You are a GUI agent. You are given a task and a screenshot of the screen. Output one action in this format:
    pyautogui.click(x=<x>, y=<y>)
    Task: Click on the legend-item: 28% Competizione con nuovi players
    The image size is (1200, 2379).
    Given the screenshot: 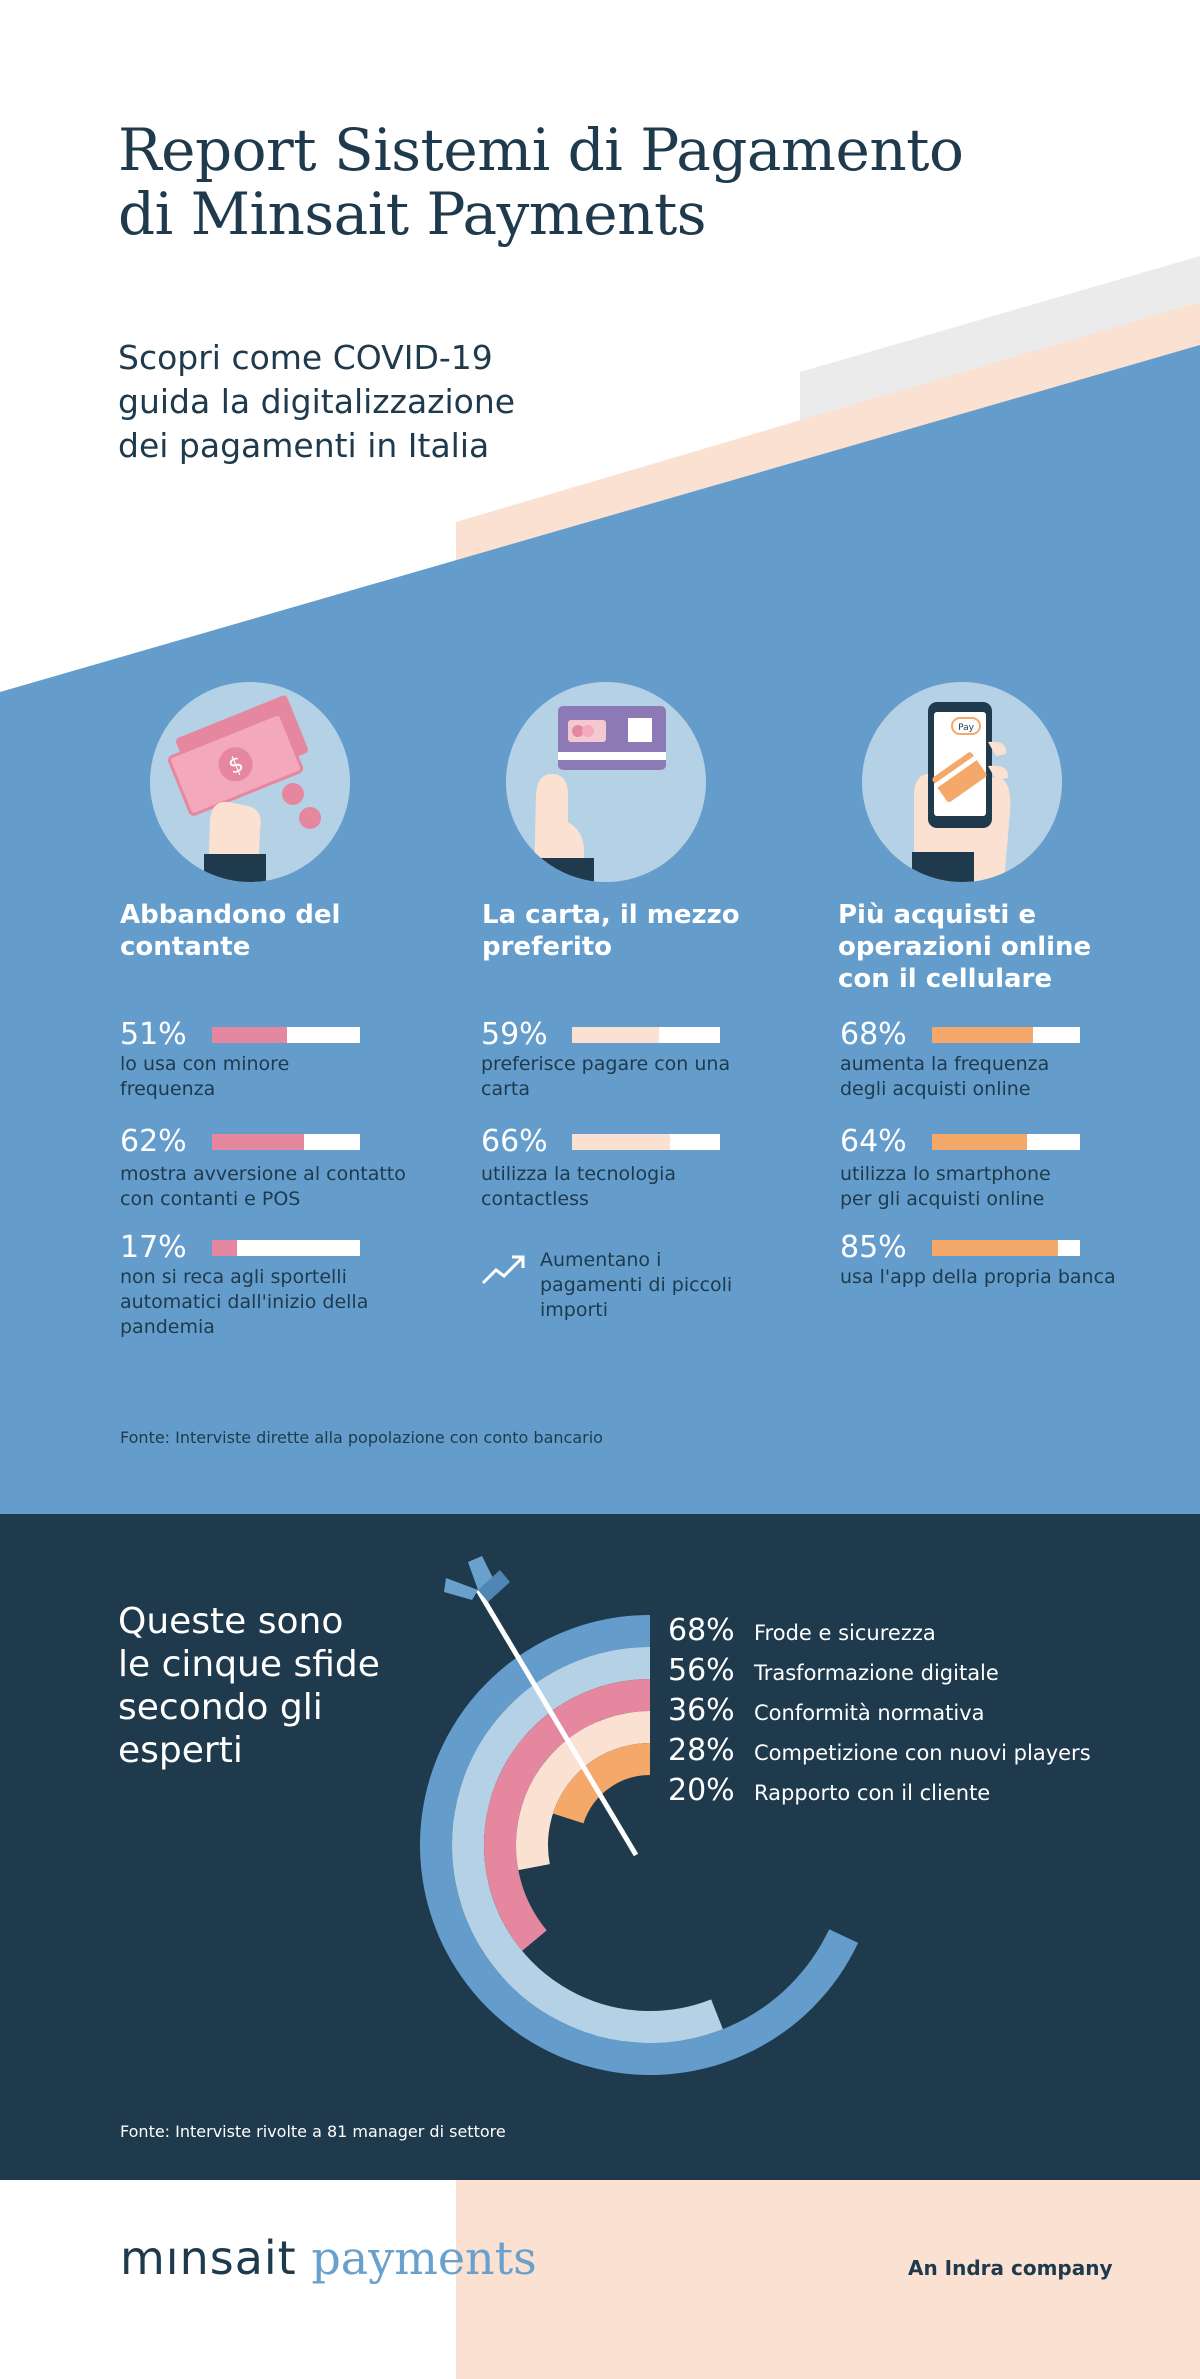 What is the action you would take?
    pyautogui.click(x=879, y=1754)
    